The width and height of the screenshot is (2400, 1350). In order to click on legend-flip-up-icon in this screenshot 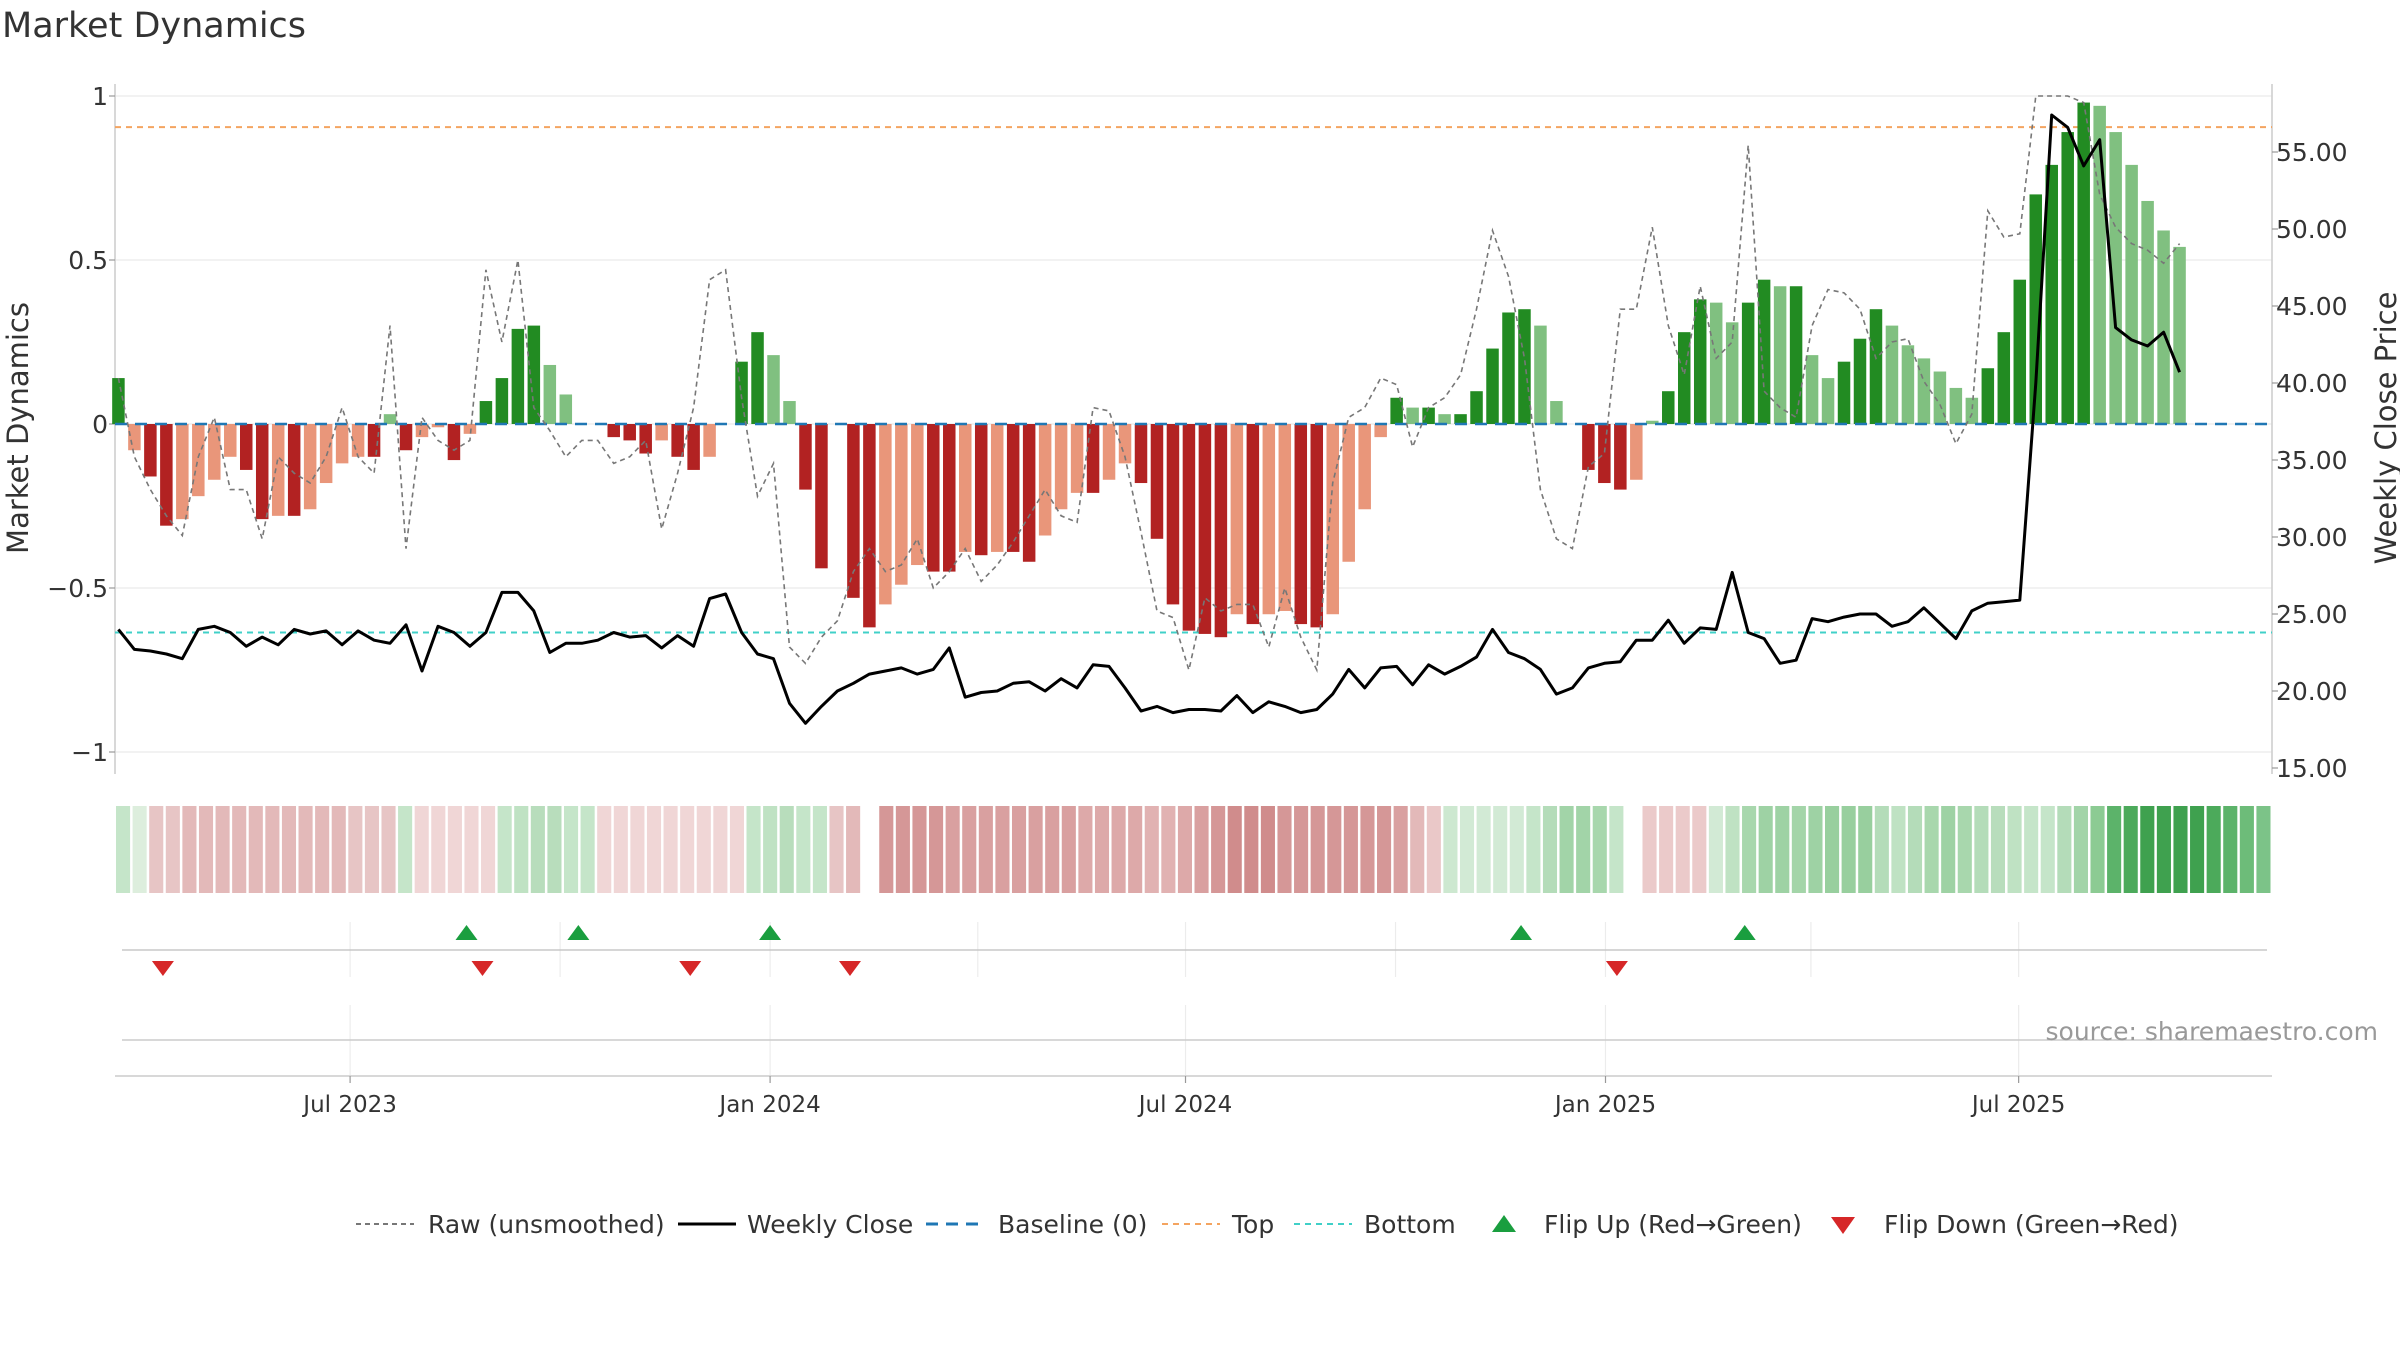, I will do `click(1504, 1223)`.